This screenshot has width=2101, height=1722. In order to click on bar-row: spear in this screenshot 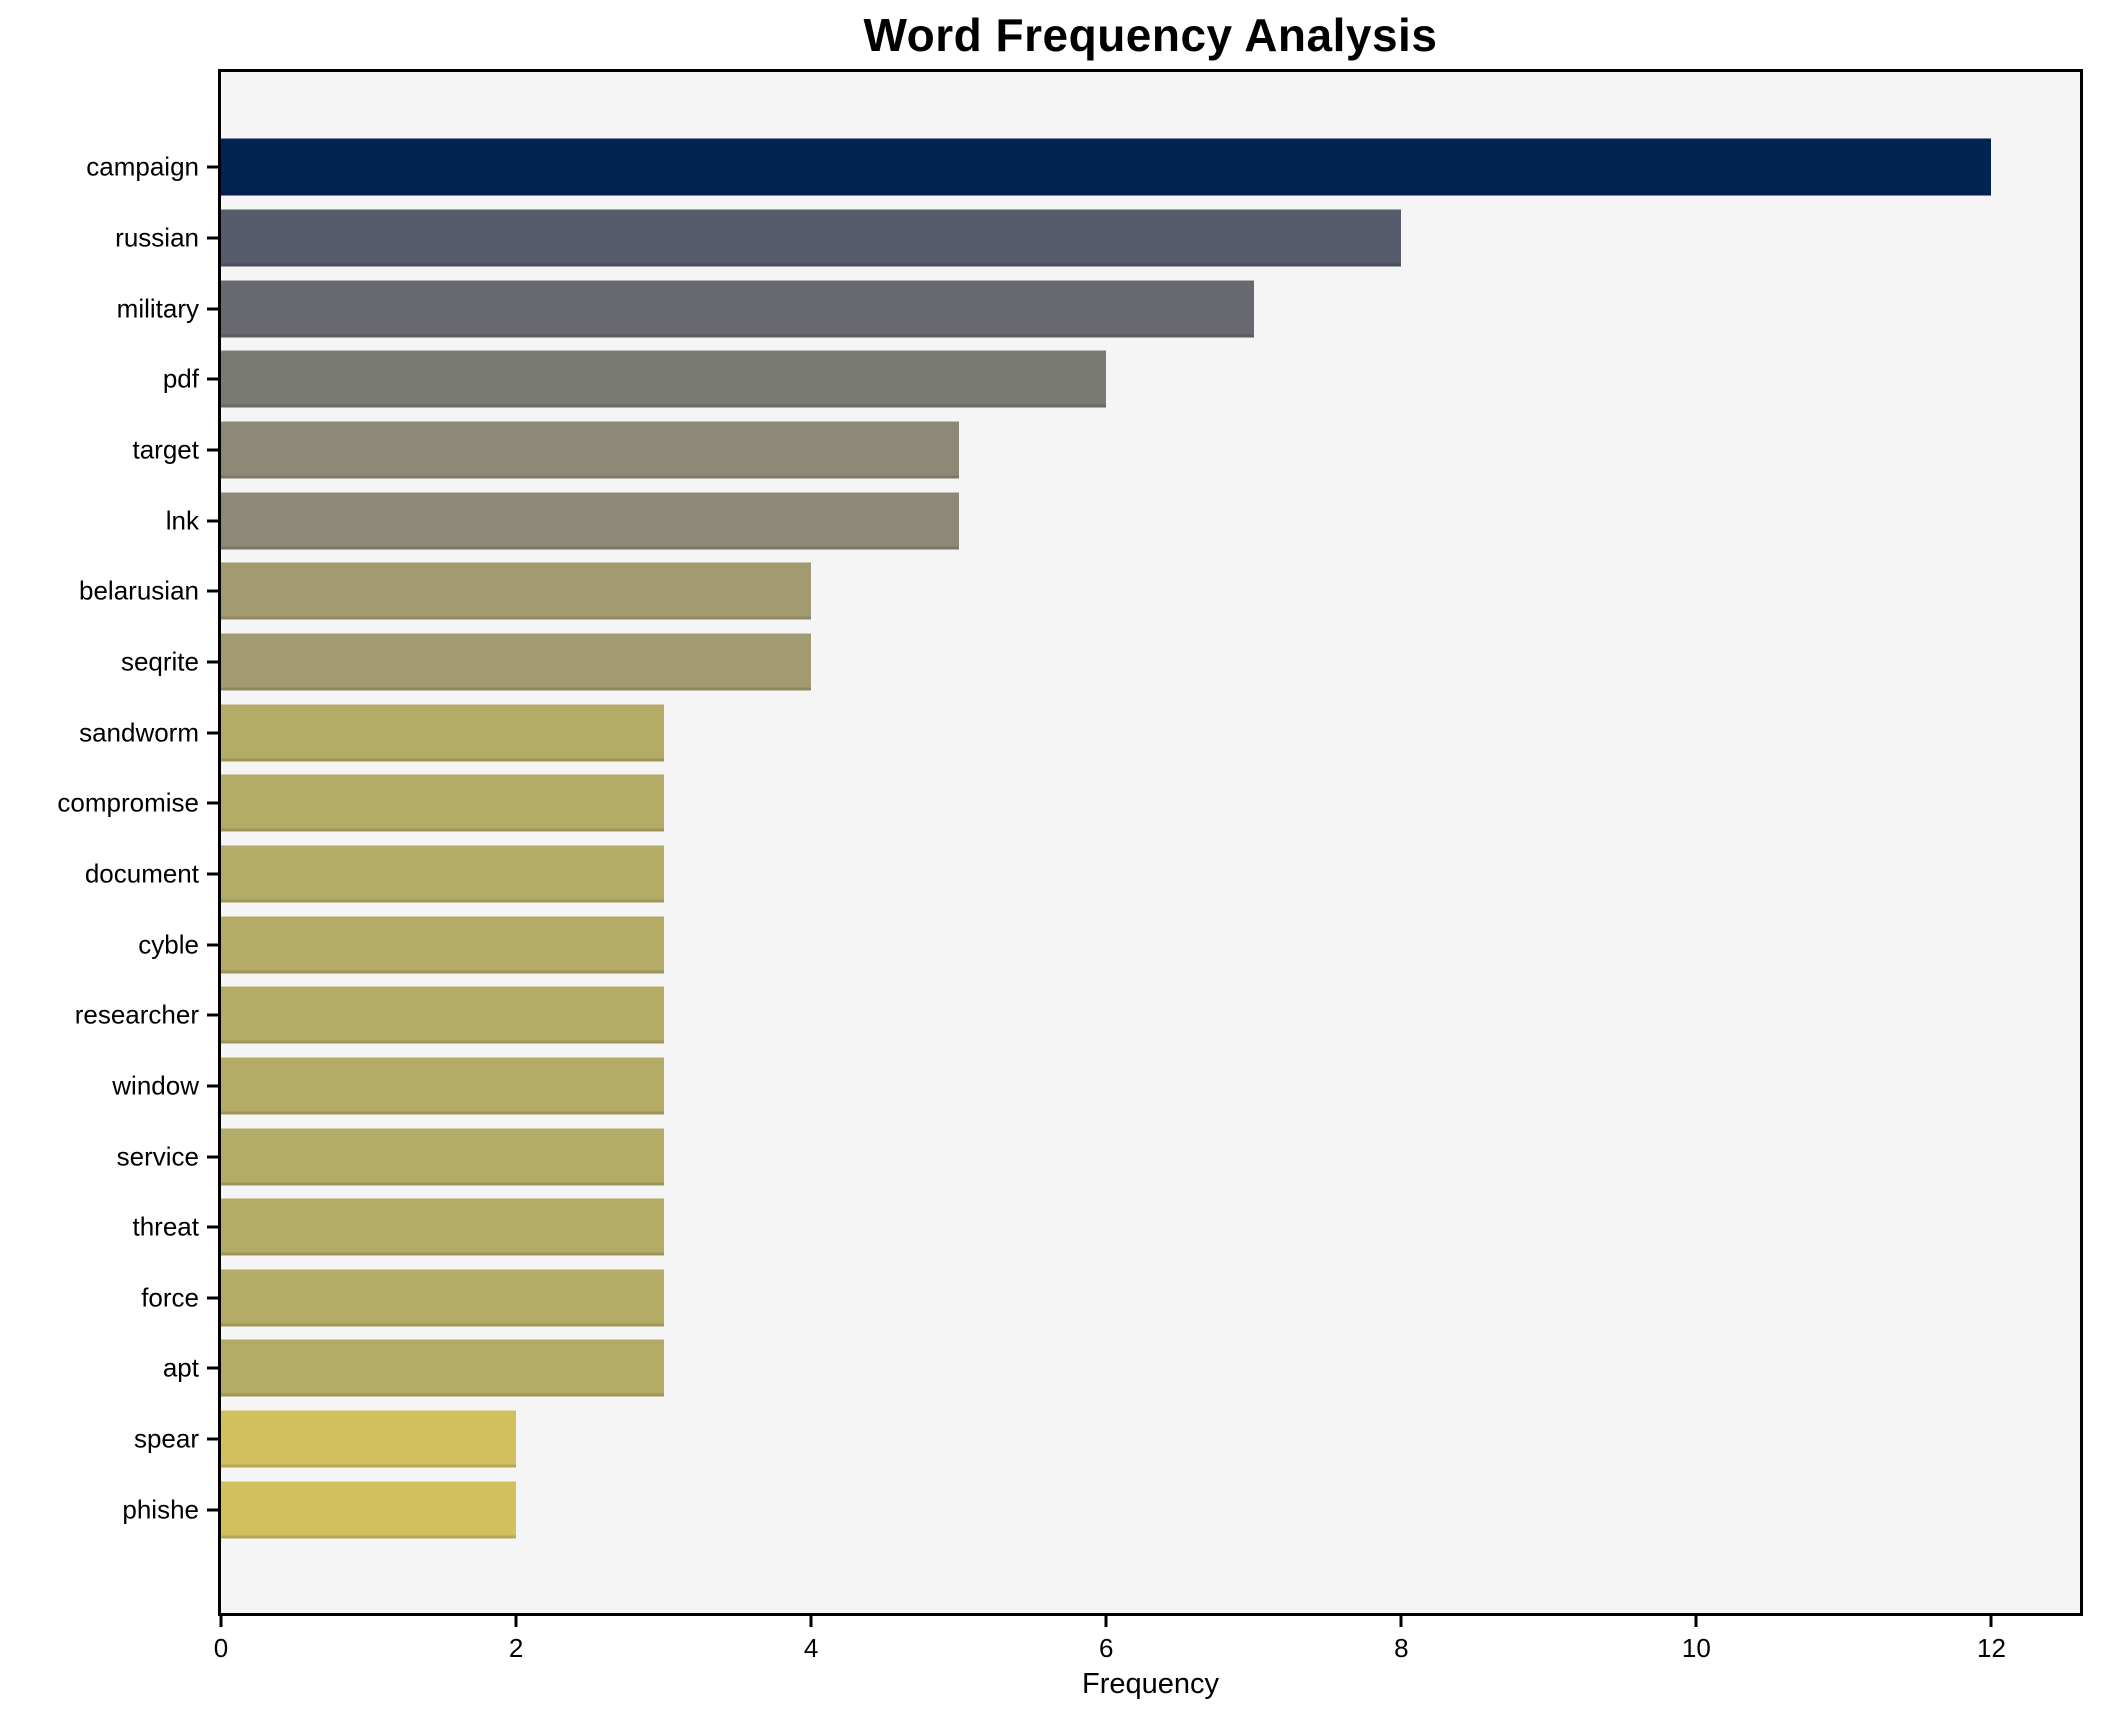, I will do `click(1107, 1439)`.